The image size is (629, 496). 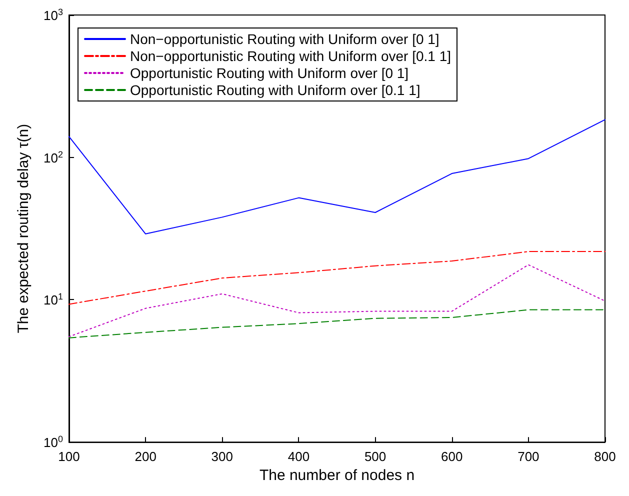 I want to click on x-tick-label: 800, so click(x=605, y=456).